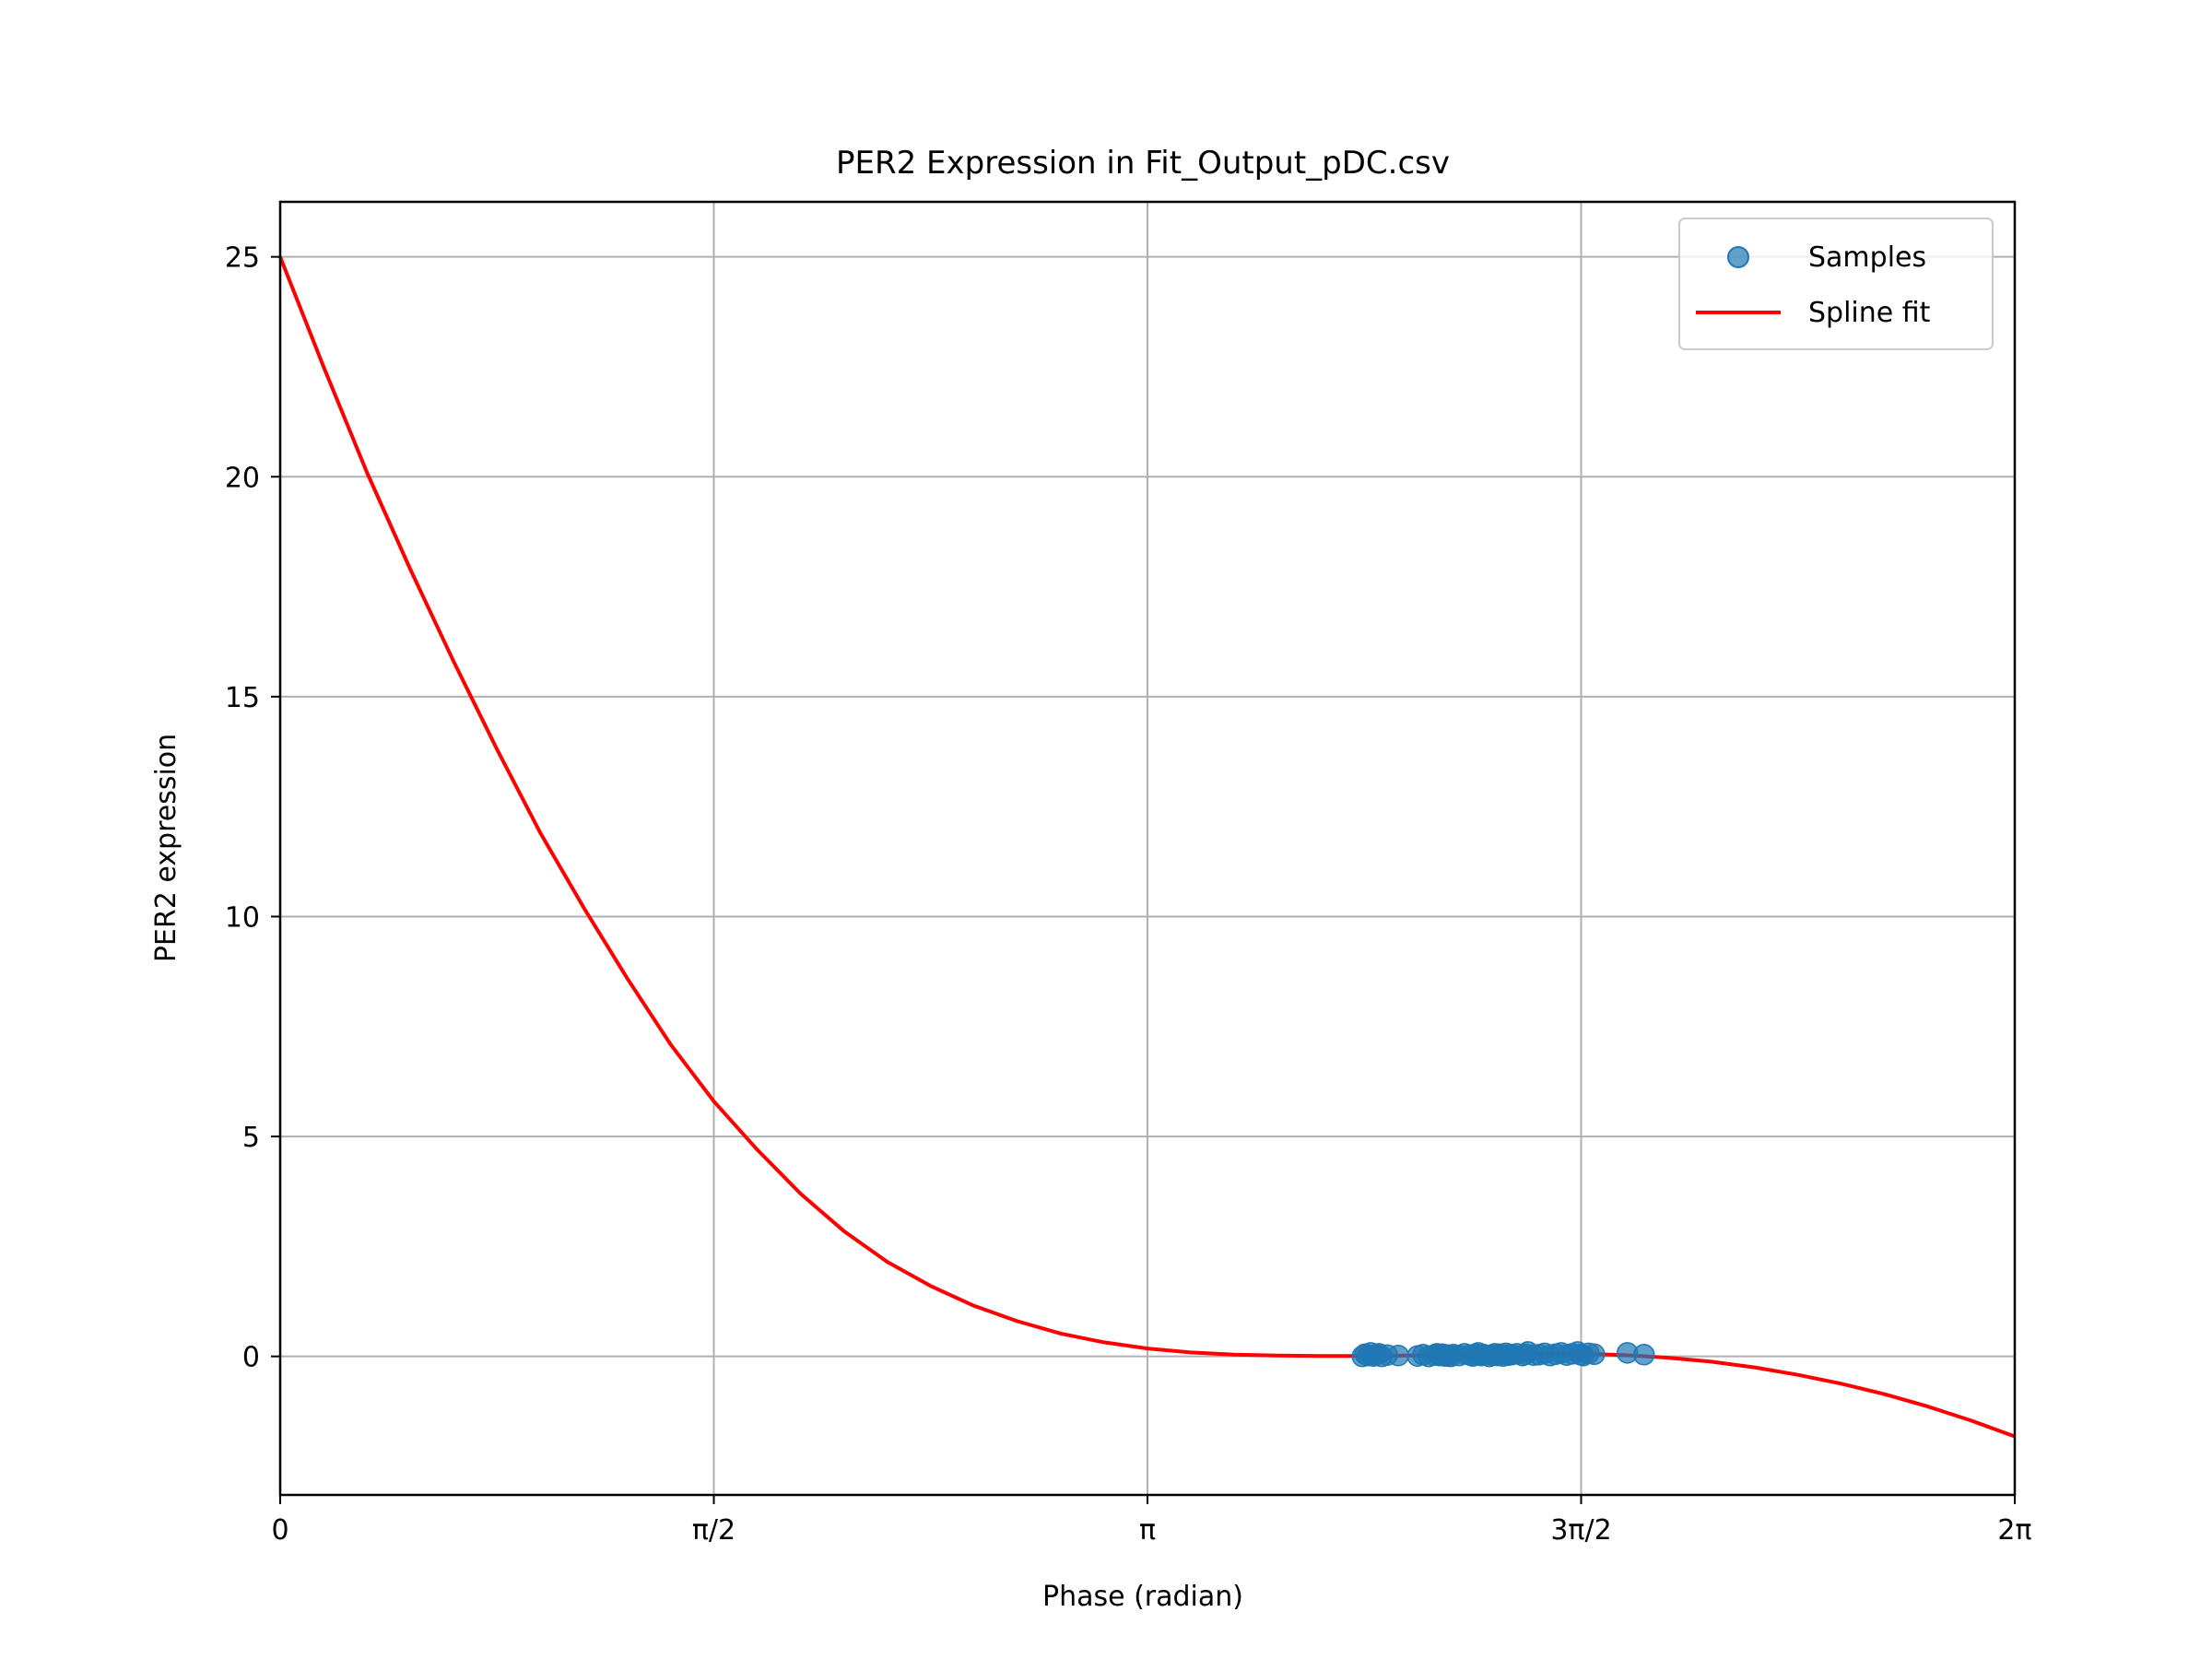 The width and height of the screenshot is (2212, 1659). I want to click on y-tick-label: 10, so click(242, 917).